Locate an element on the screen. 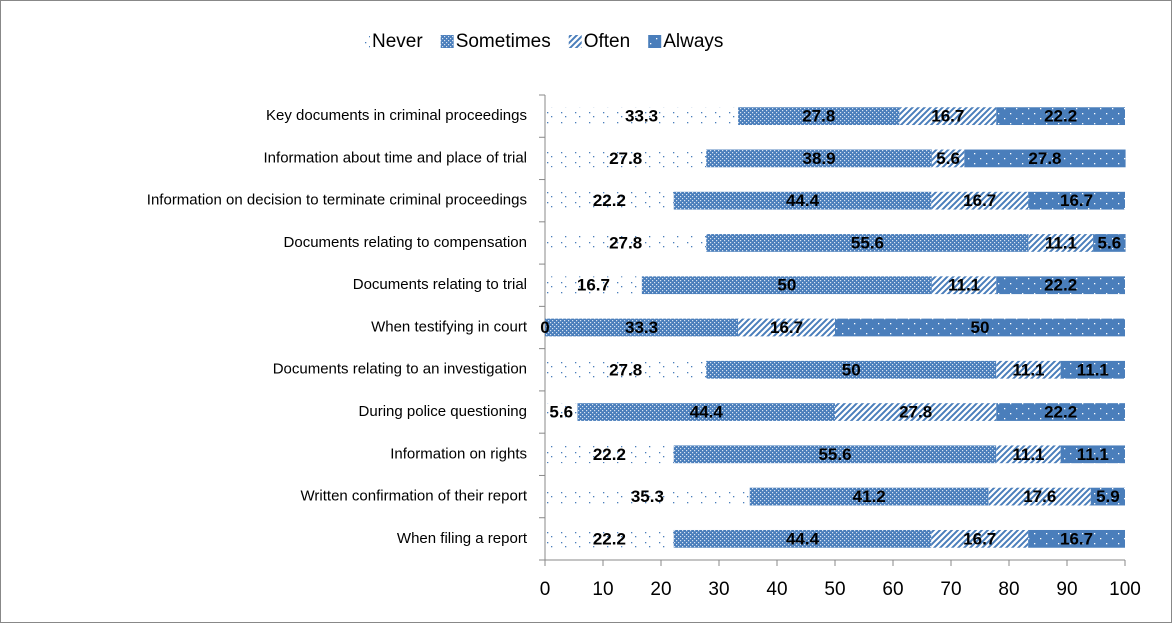 The image size is (1173, 624). category-label: During police questioning is located at coordinates (443, 411).